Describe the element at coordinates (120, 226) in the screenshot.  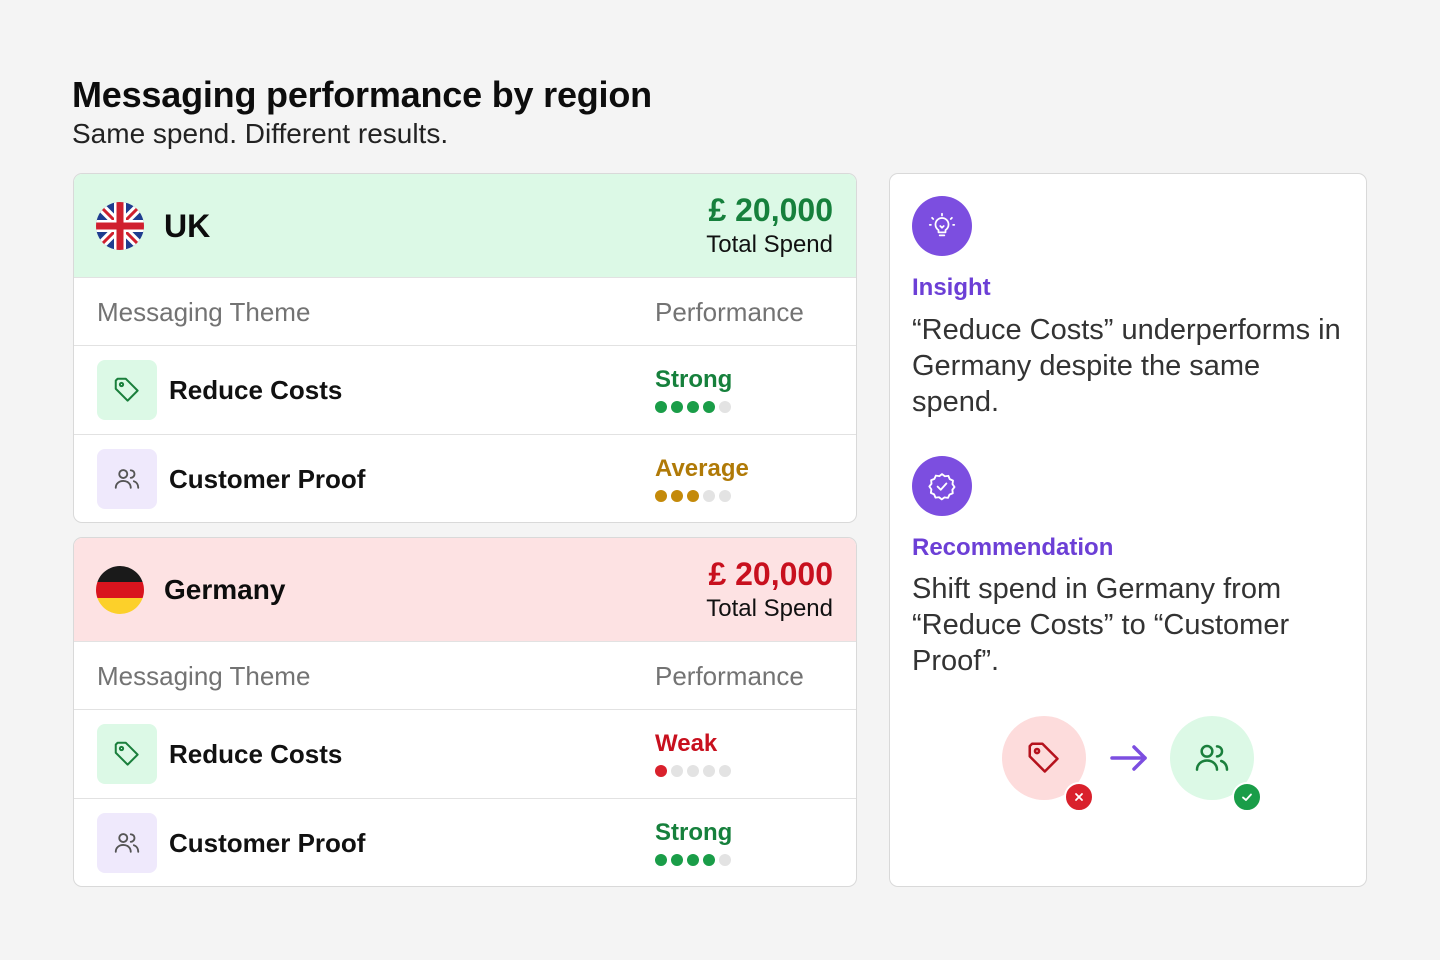
I see `uk-flag-icon` at that location.